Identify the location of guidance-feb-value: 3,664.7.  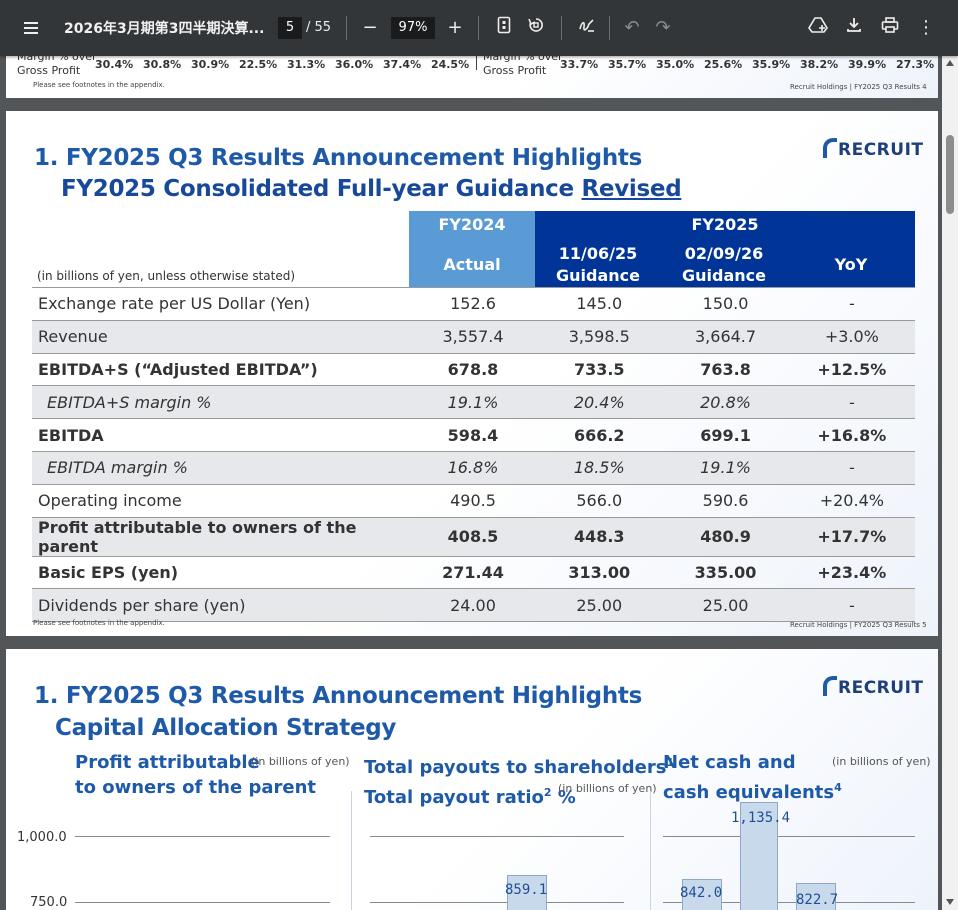
(725, 337).